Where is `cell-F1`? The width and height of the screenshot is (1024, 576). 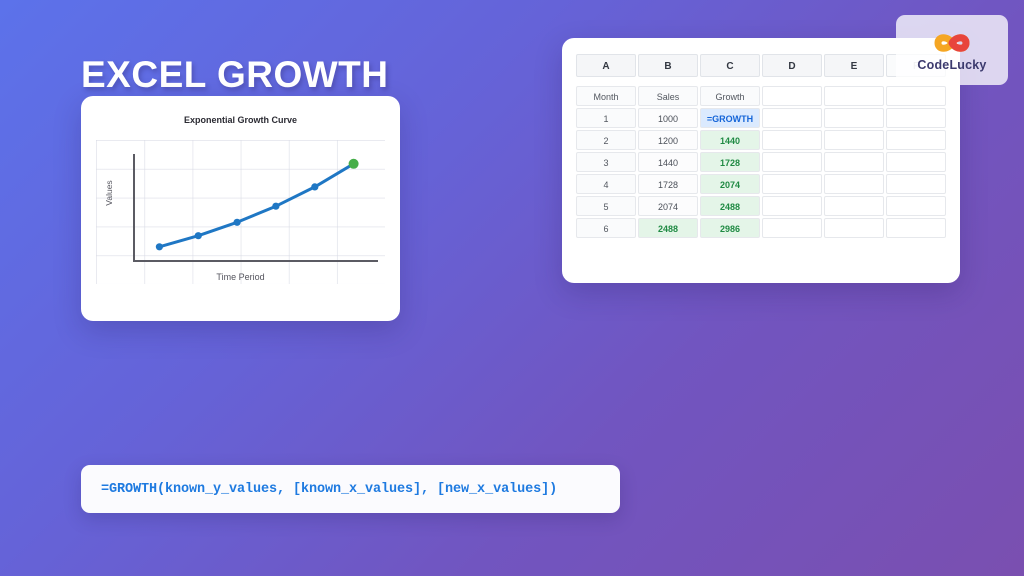 cell-F1 is located at coordinates (916, 118).